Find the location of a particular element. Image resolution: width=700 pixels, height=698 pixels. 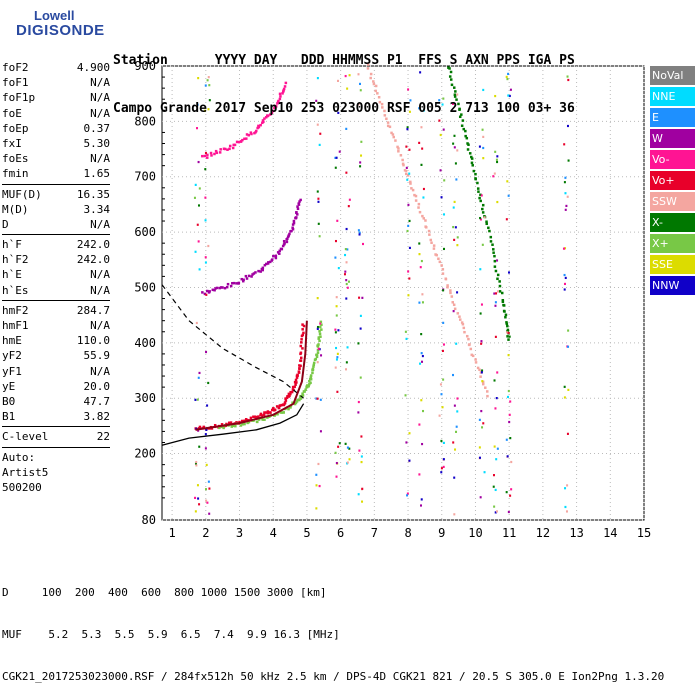

param-separator is located at coordinates (56, 447).